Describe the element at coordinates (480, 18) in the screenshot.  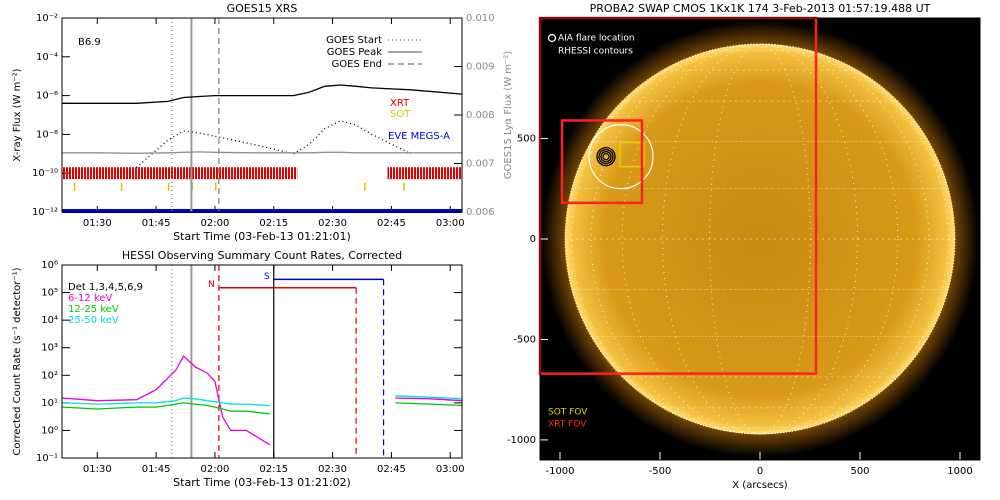
I see `y2-tick-label: 0.010` at that location.